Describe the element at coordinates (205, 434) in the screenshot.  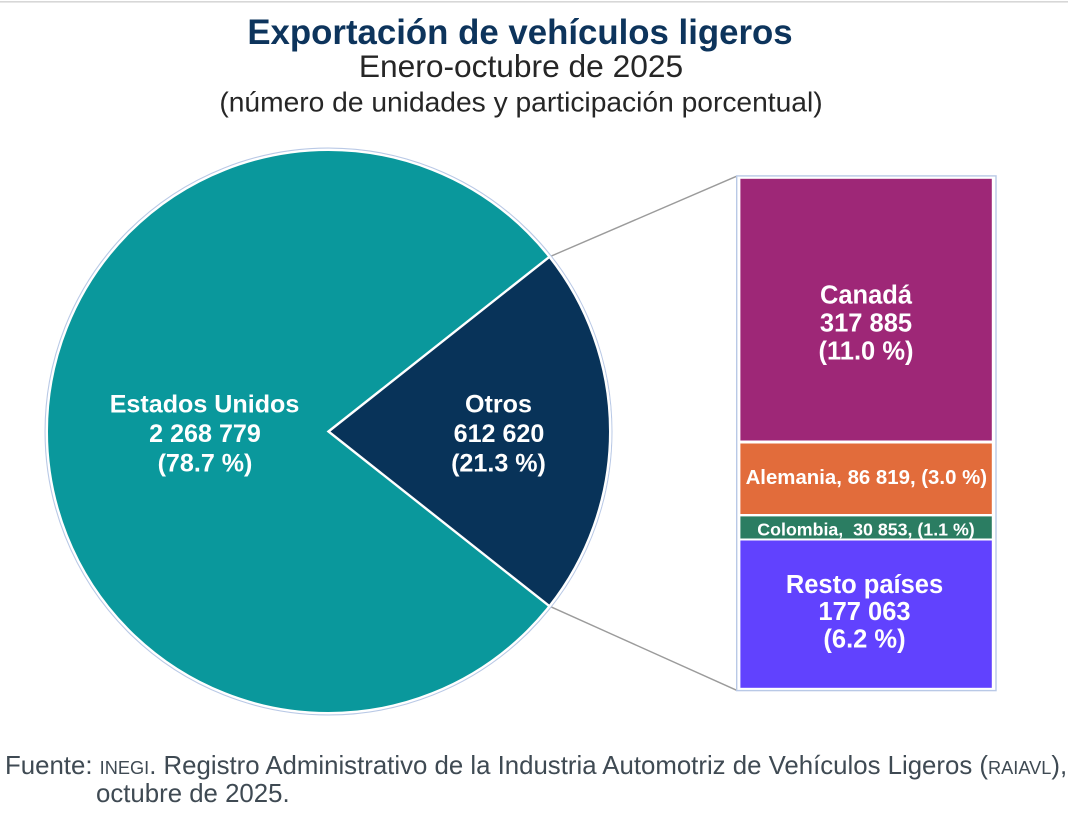
I see `svg-text: 2 268 779` at that location.